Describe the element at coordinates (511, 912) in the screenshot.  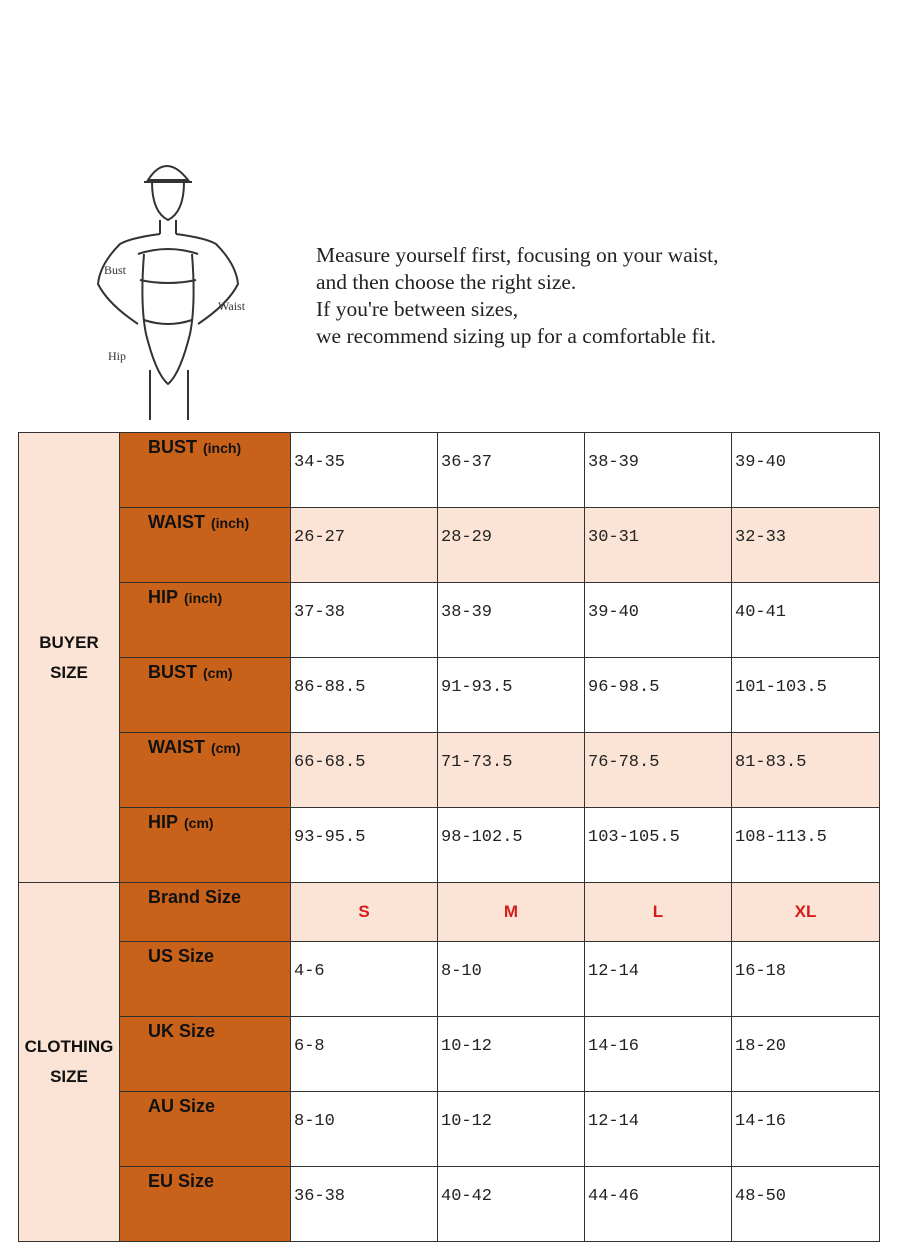
I see `brand-size: M` at that location.